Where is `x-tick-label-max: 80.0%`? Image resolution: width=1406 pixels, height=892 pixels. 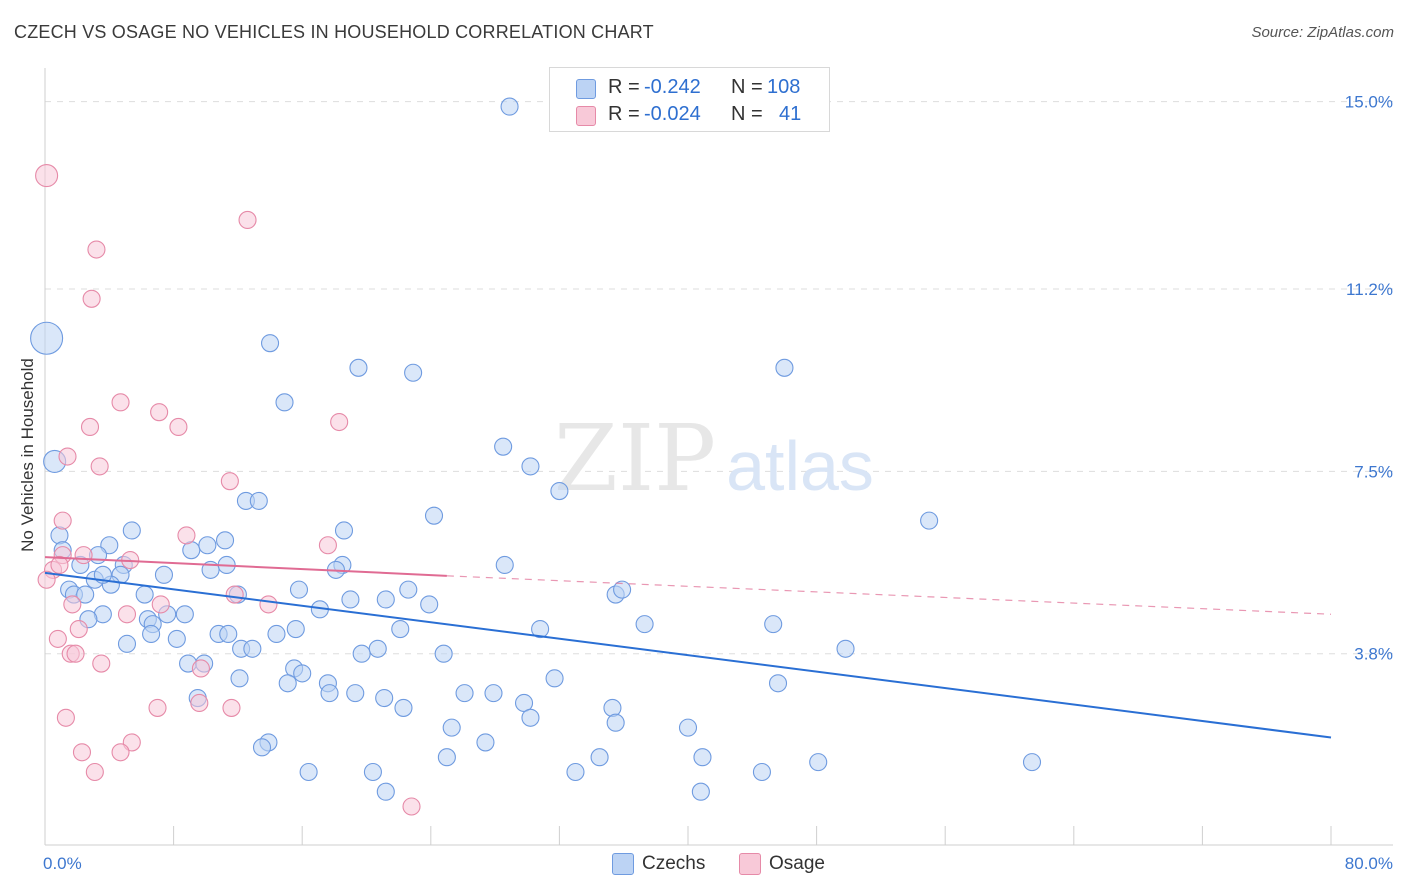
x-tick-label-max: 80.0% is located at coordinates (1369, 863).